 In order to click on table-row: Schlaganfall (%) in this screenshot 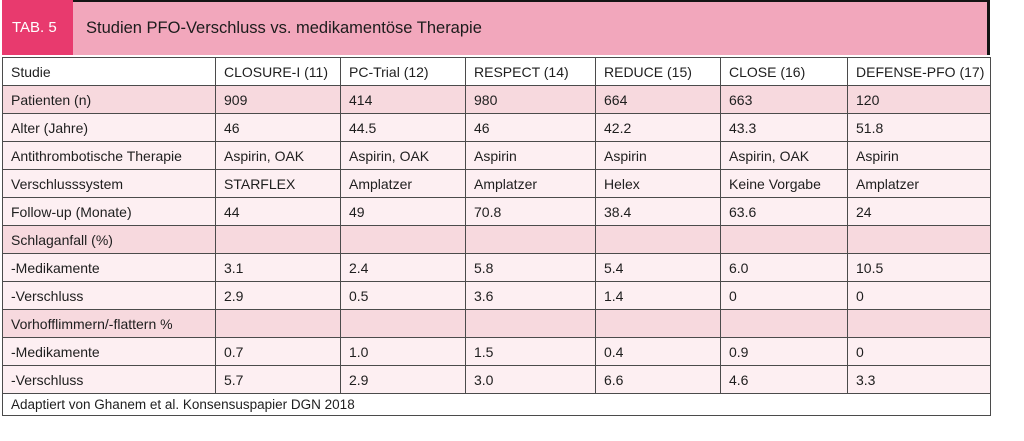, I will do `click(496, 239)`.